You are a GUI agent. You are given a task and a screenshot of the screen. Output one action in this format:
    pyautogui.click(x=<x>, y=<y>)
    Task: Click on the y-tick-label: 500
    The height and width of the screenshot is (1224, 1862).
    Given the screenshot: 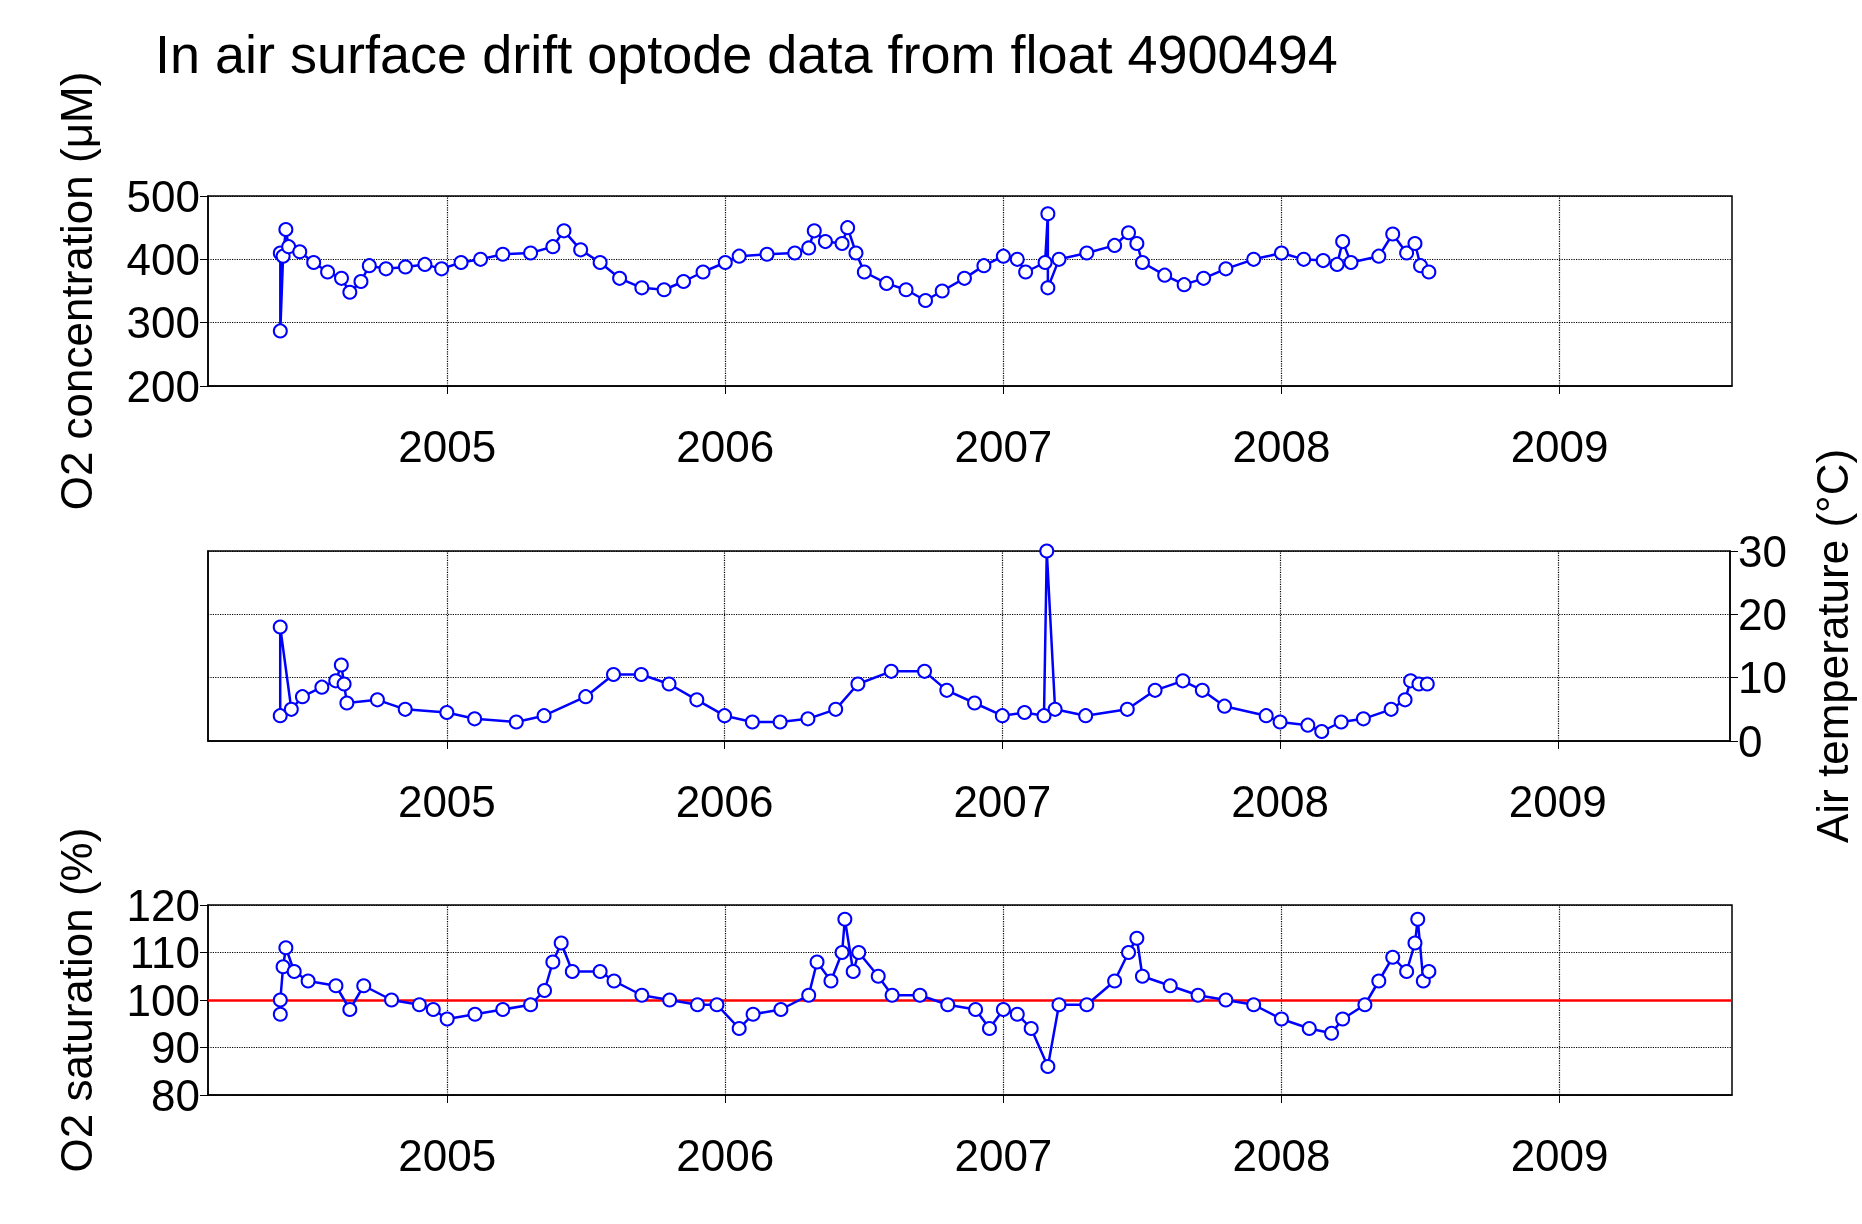 What is the action you would take?
    pyautogui.click(x=163, y=196)
    